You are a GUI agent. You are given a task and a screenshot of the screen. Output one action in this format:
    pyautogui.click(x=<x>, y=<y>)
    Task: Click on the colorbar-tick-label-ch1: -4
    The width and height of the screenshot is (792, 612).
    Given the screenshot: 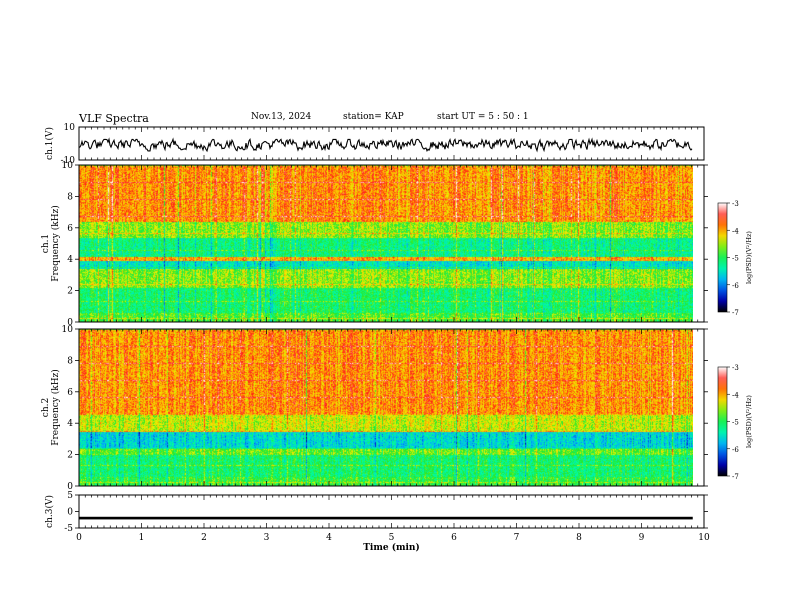 What is the action you would take?
    pyautogui.click(x=735, y=231)
    